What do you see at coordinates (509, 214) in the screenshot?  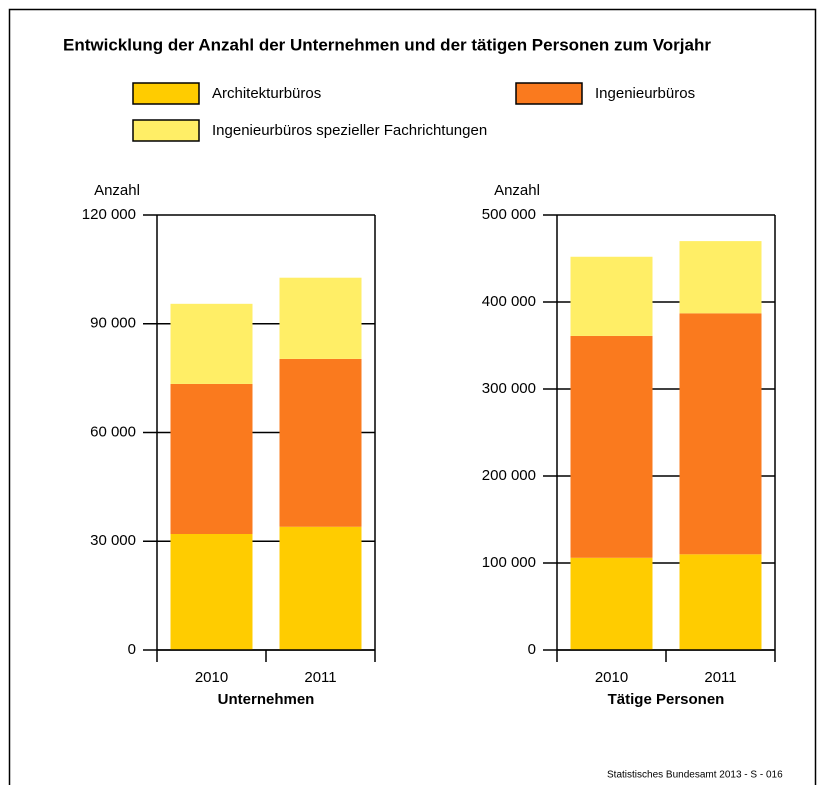 I see `y-tick-label: 500 000` at bounding box center [509, 214].